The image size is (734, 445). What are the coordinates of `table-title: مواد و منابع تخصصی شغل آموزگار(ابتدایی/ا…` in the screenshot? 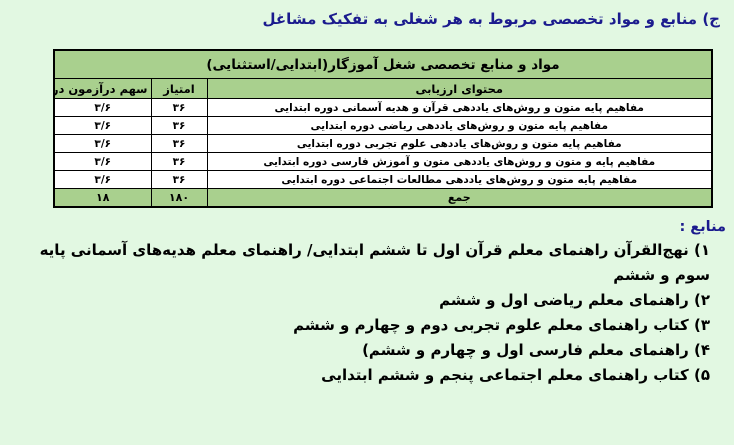 It's located at (383, 64).